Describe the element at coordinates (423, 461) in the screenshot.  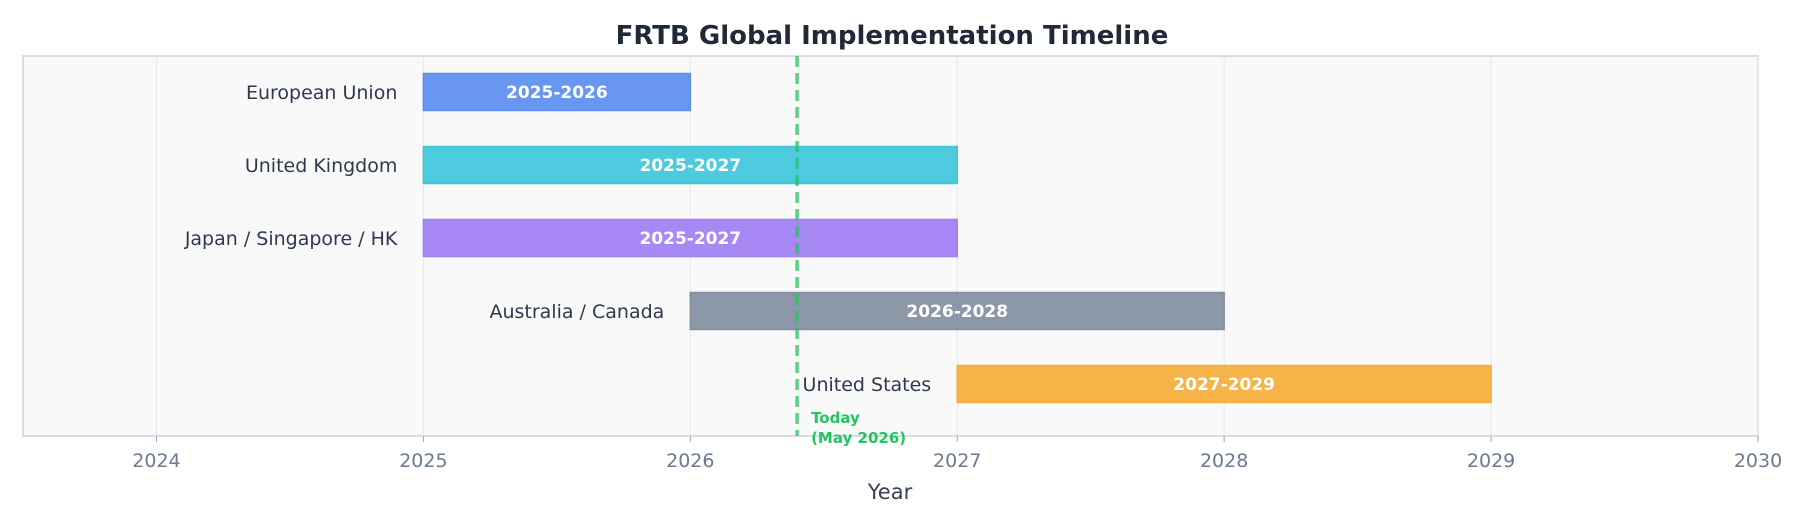
I see `x-tick-label: 2025` at that location.